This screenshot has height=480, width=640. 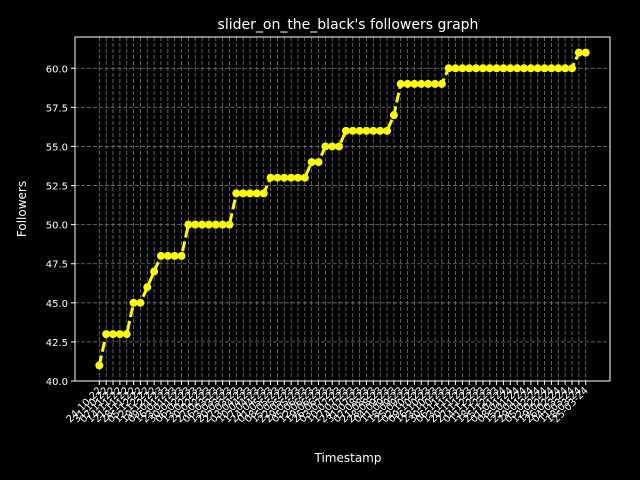 What do you see at coordinates (57, 108) in the screenshot?
I see `y-tick-label: 57.5` at bounding box center [57, 108].